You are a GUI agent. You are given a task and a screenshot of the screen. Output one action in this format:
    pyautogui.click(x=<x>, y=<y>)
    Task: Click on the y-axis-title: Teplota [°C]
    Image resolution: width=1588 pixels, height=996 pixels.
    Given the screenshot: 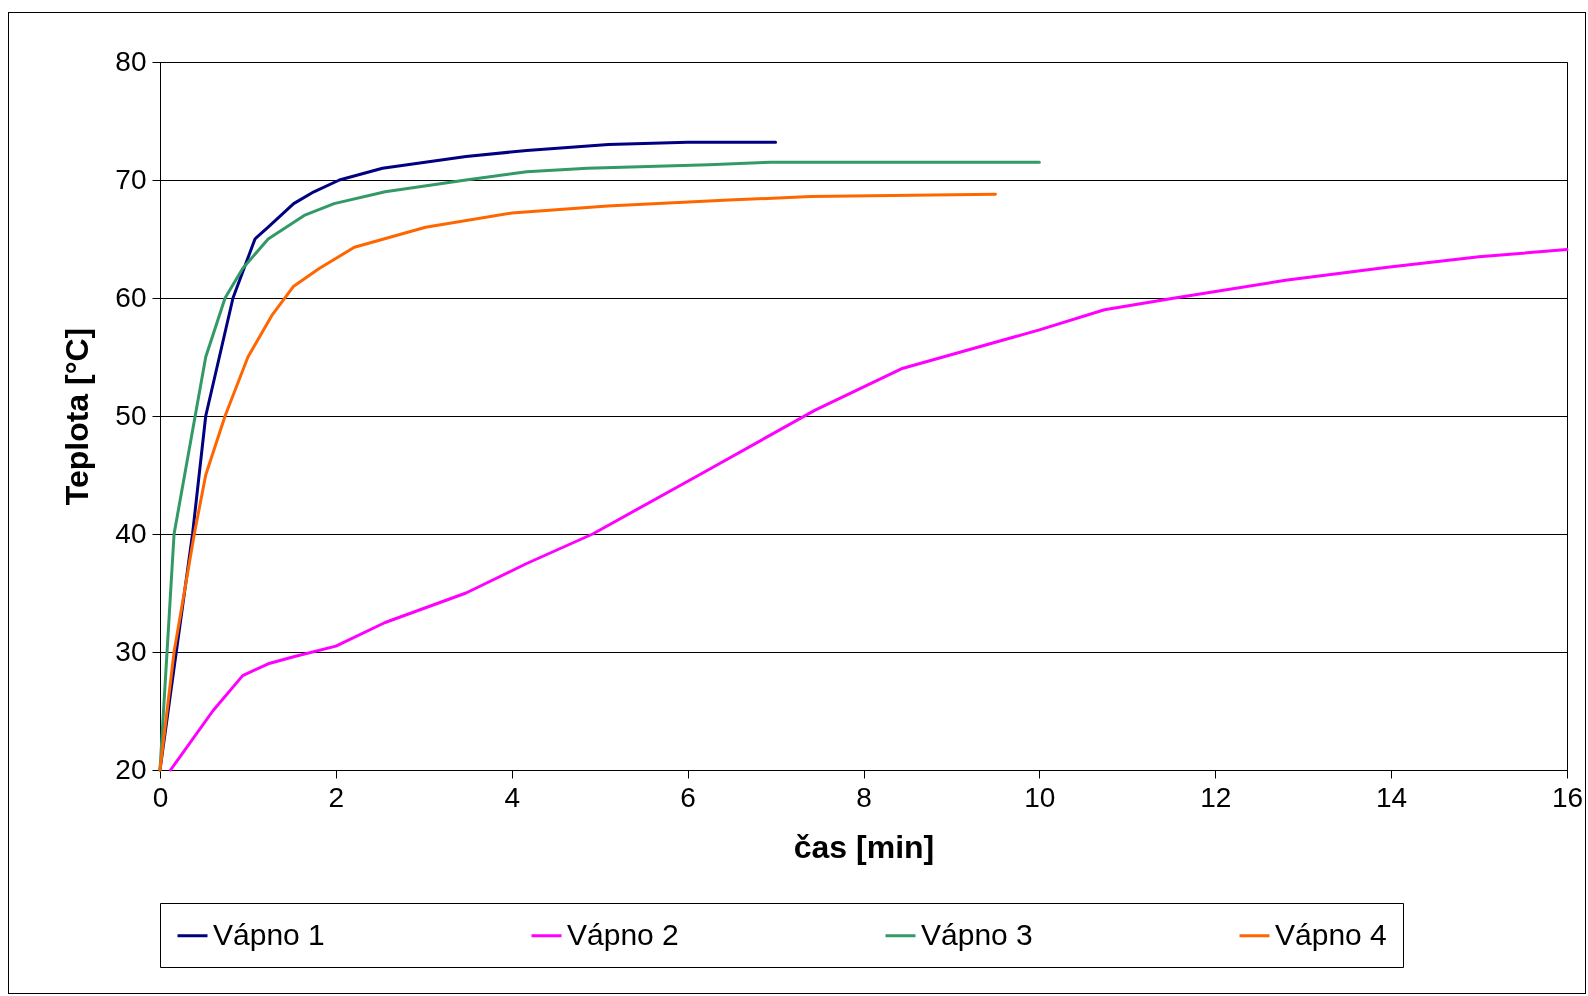 What is the action you would take?
    pyautogui.click(x=77, y=416)
    